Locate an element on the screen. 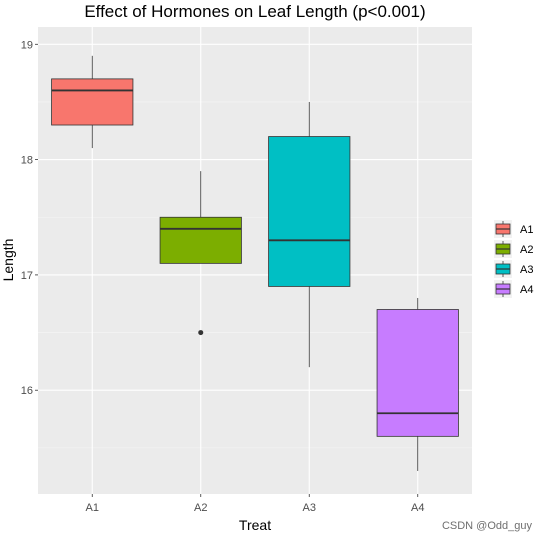 The height and width of the screenshot is (539, 546). box-outlier-point is located at coordinates (201, 333).